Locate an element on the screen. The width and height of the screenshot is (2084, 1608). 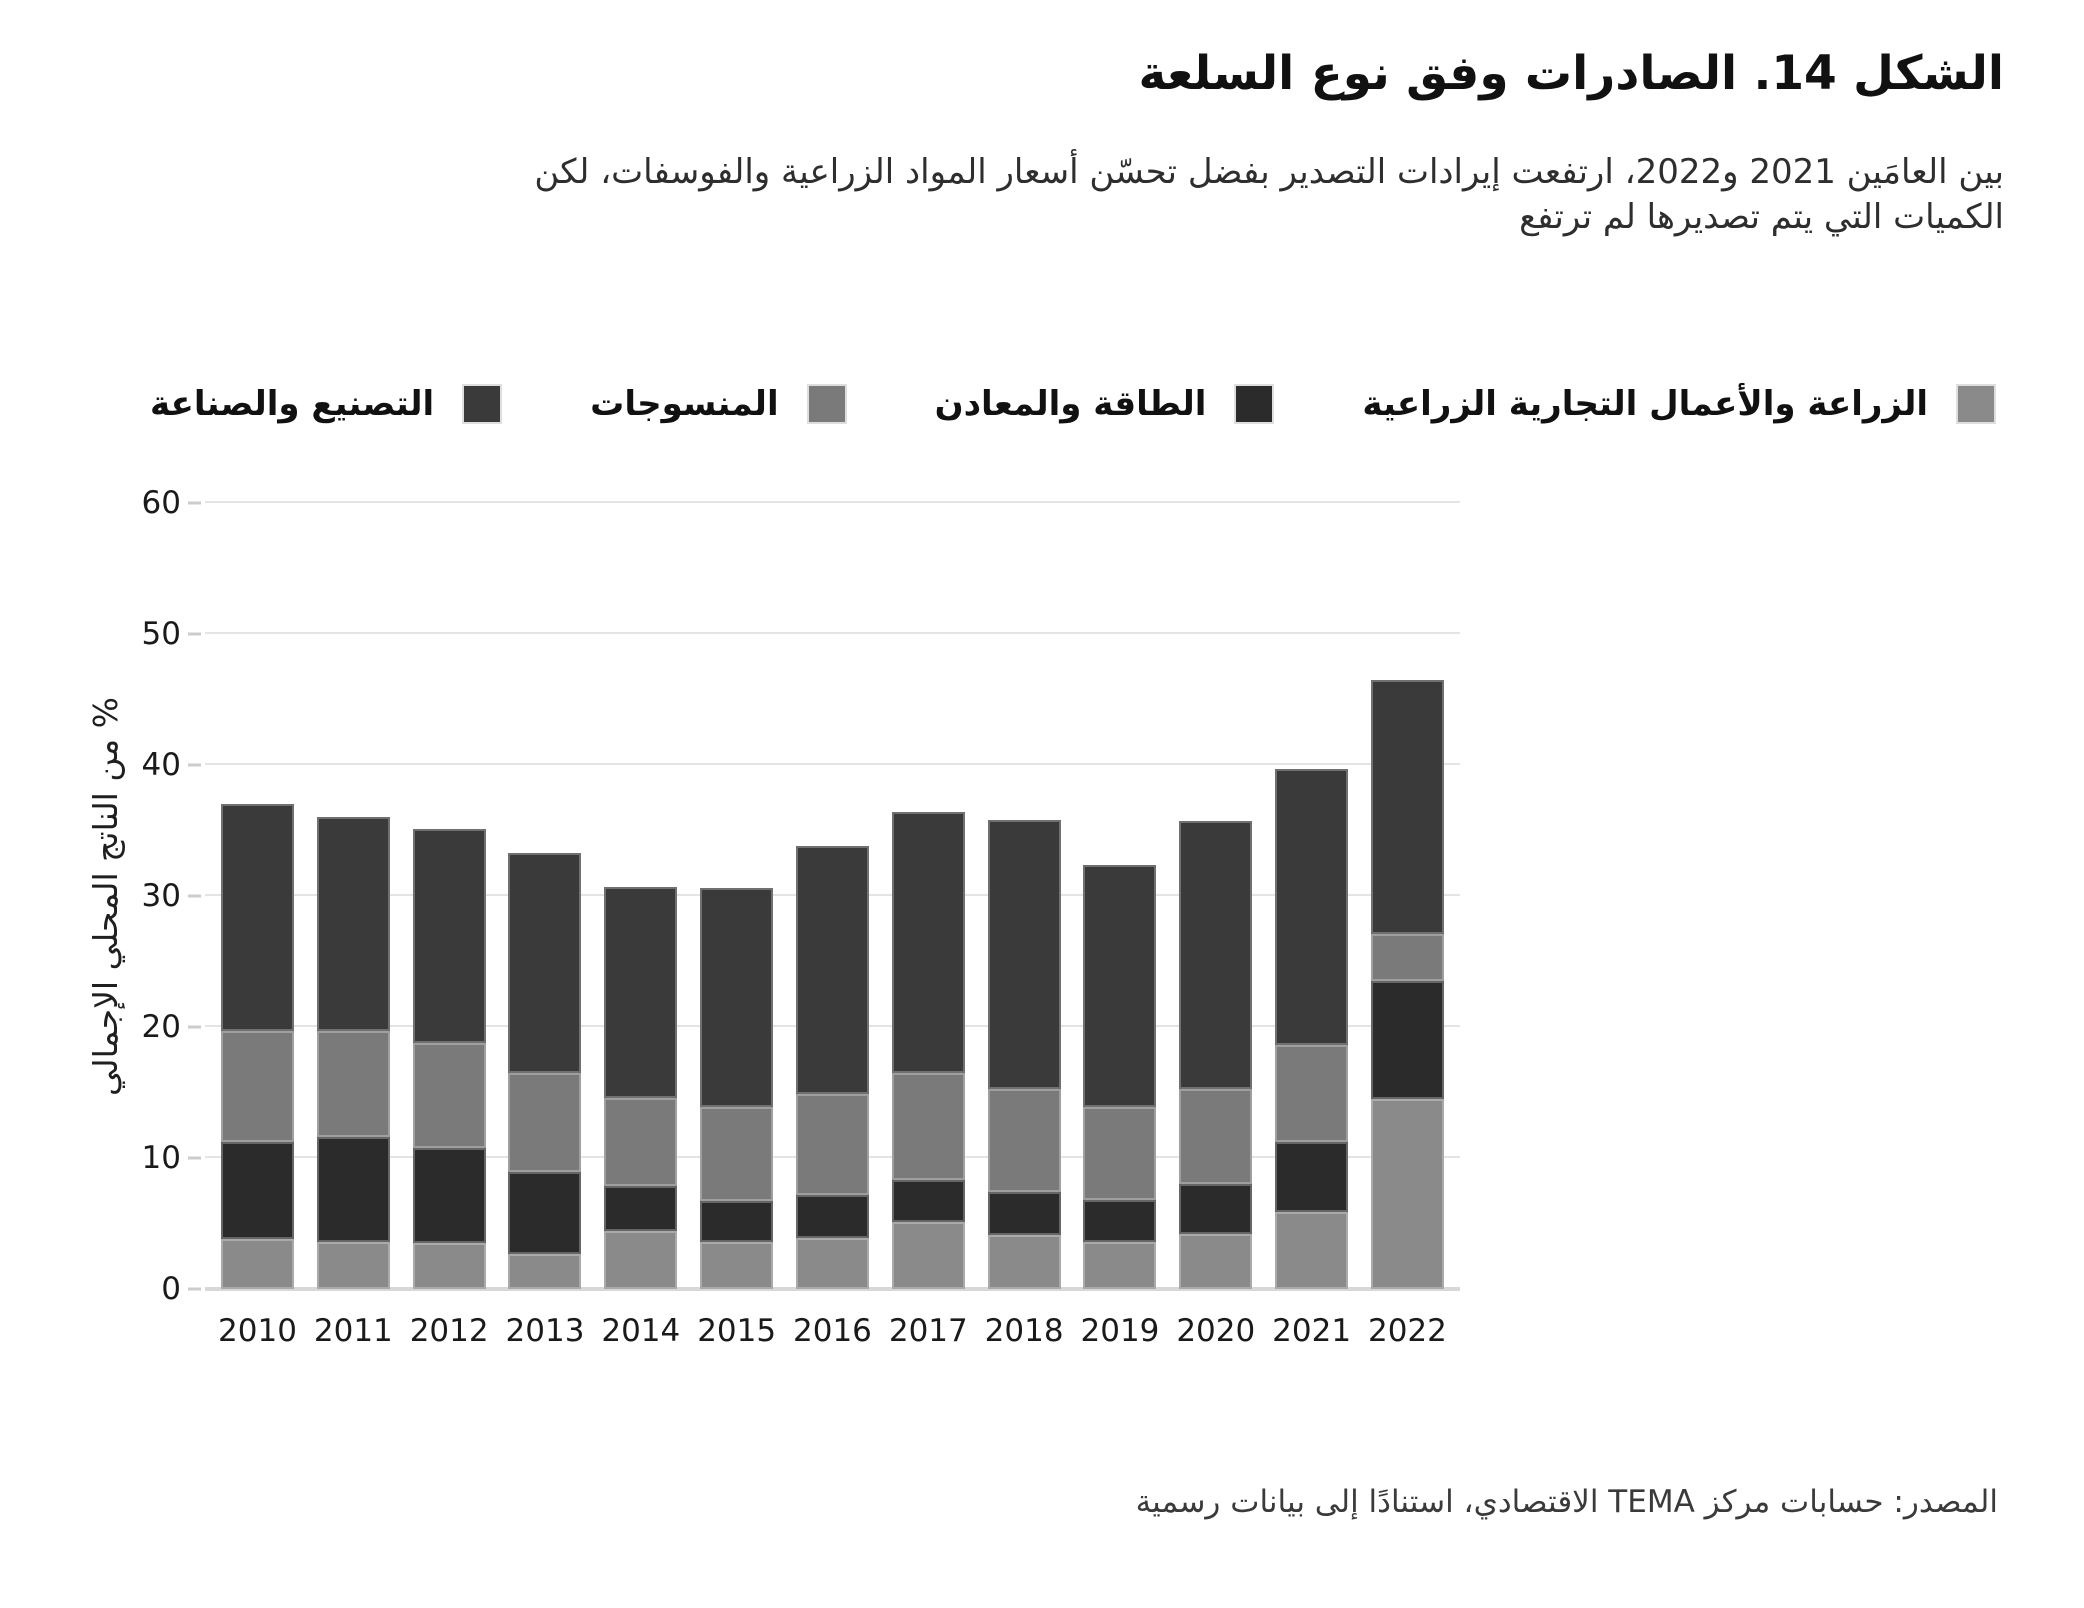
y-tick-label-20: 20 is located at coordinates (161, 1027).